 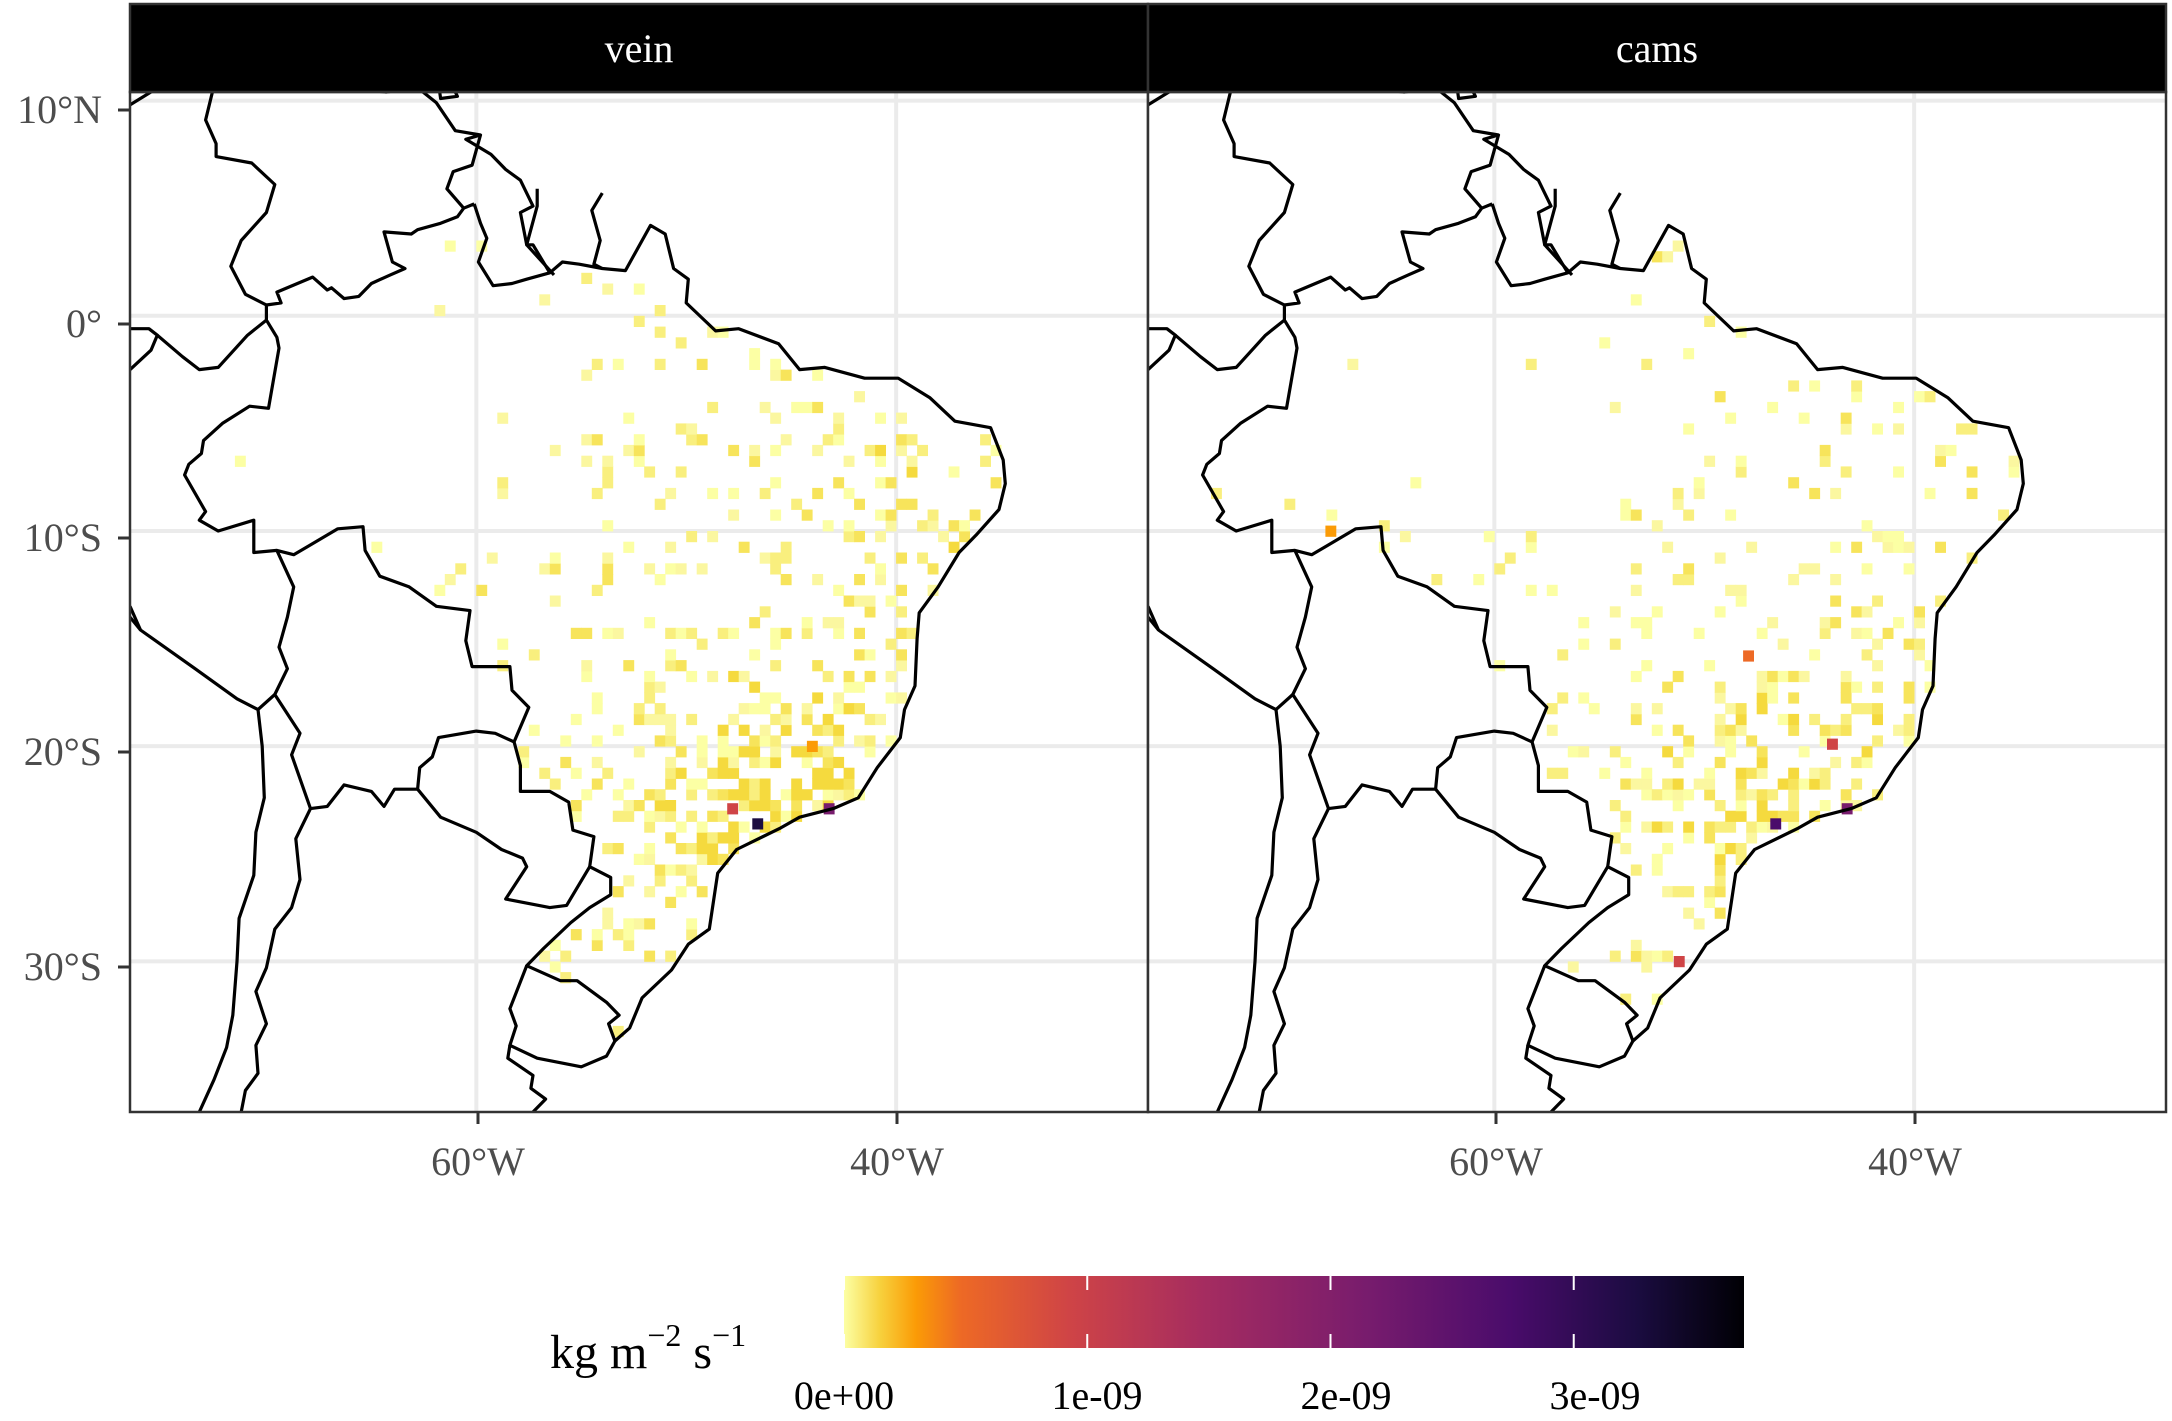 I want to click on colorbar-ticks, so click(x=1209, y=1312).